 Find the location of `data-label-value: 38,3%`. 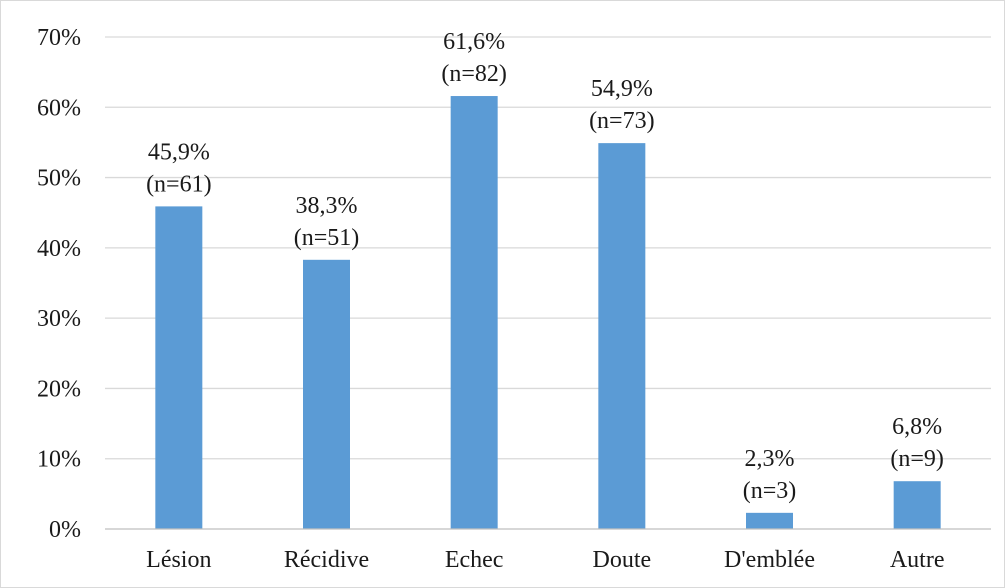

data-label-value: 38,3% is located at coordinates (327, 206).